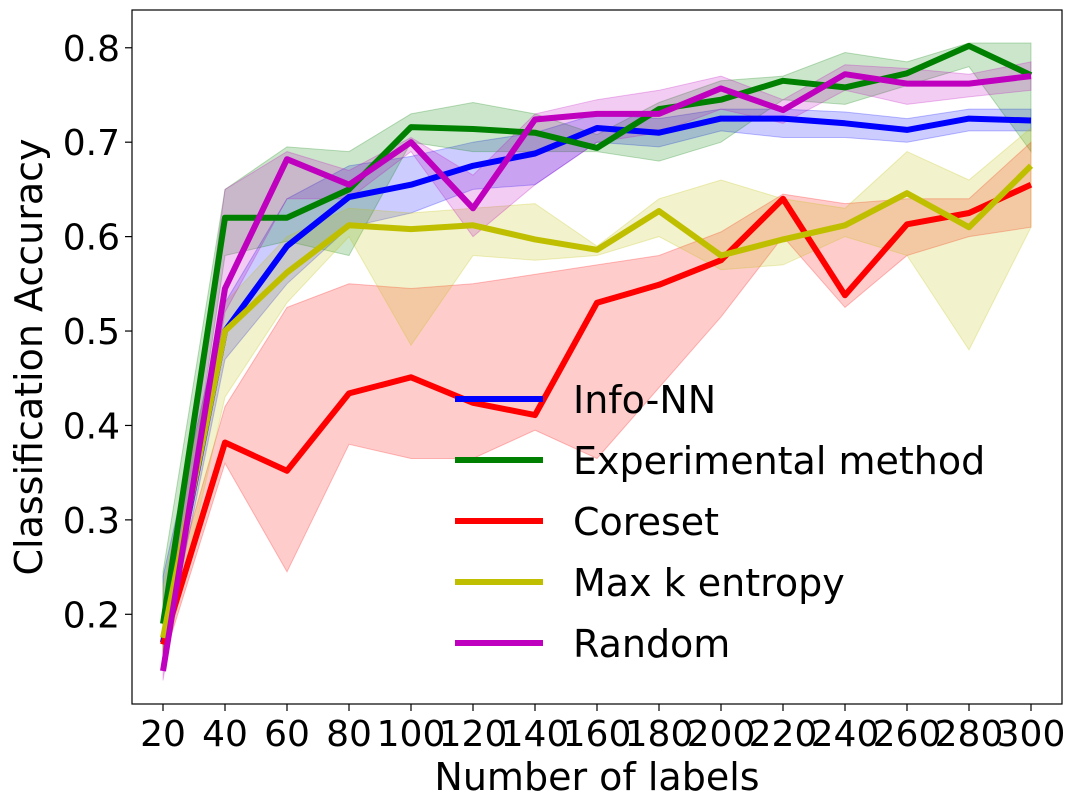  Describe the element at coordinates (411, 734) in the screenshot. I see `x-tick-label: 100` at that location.